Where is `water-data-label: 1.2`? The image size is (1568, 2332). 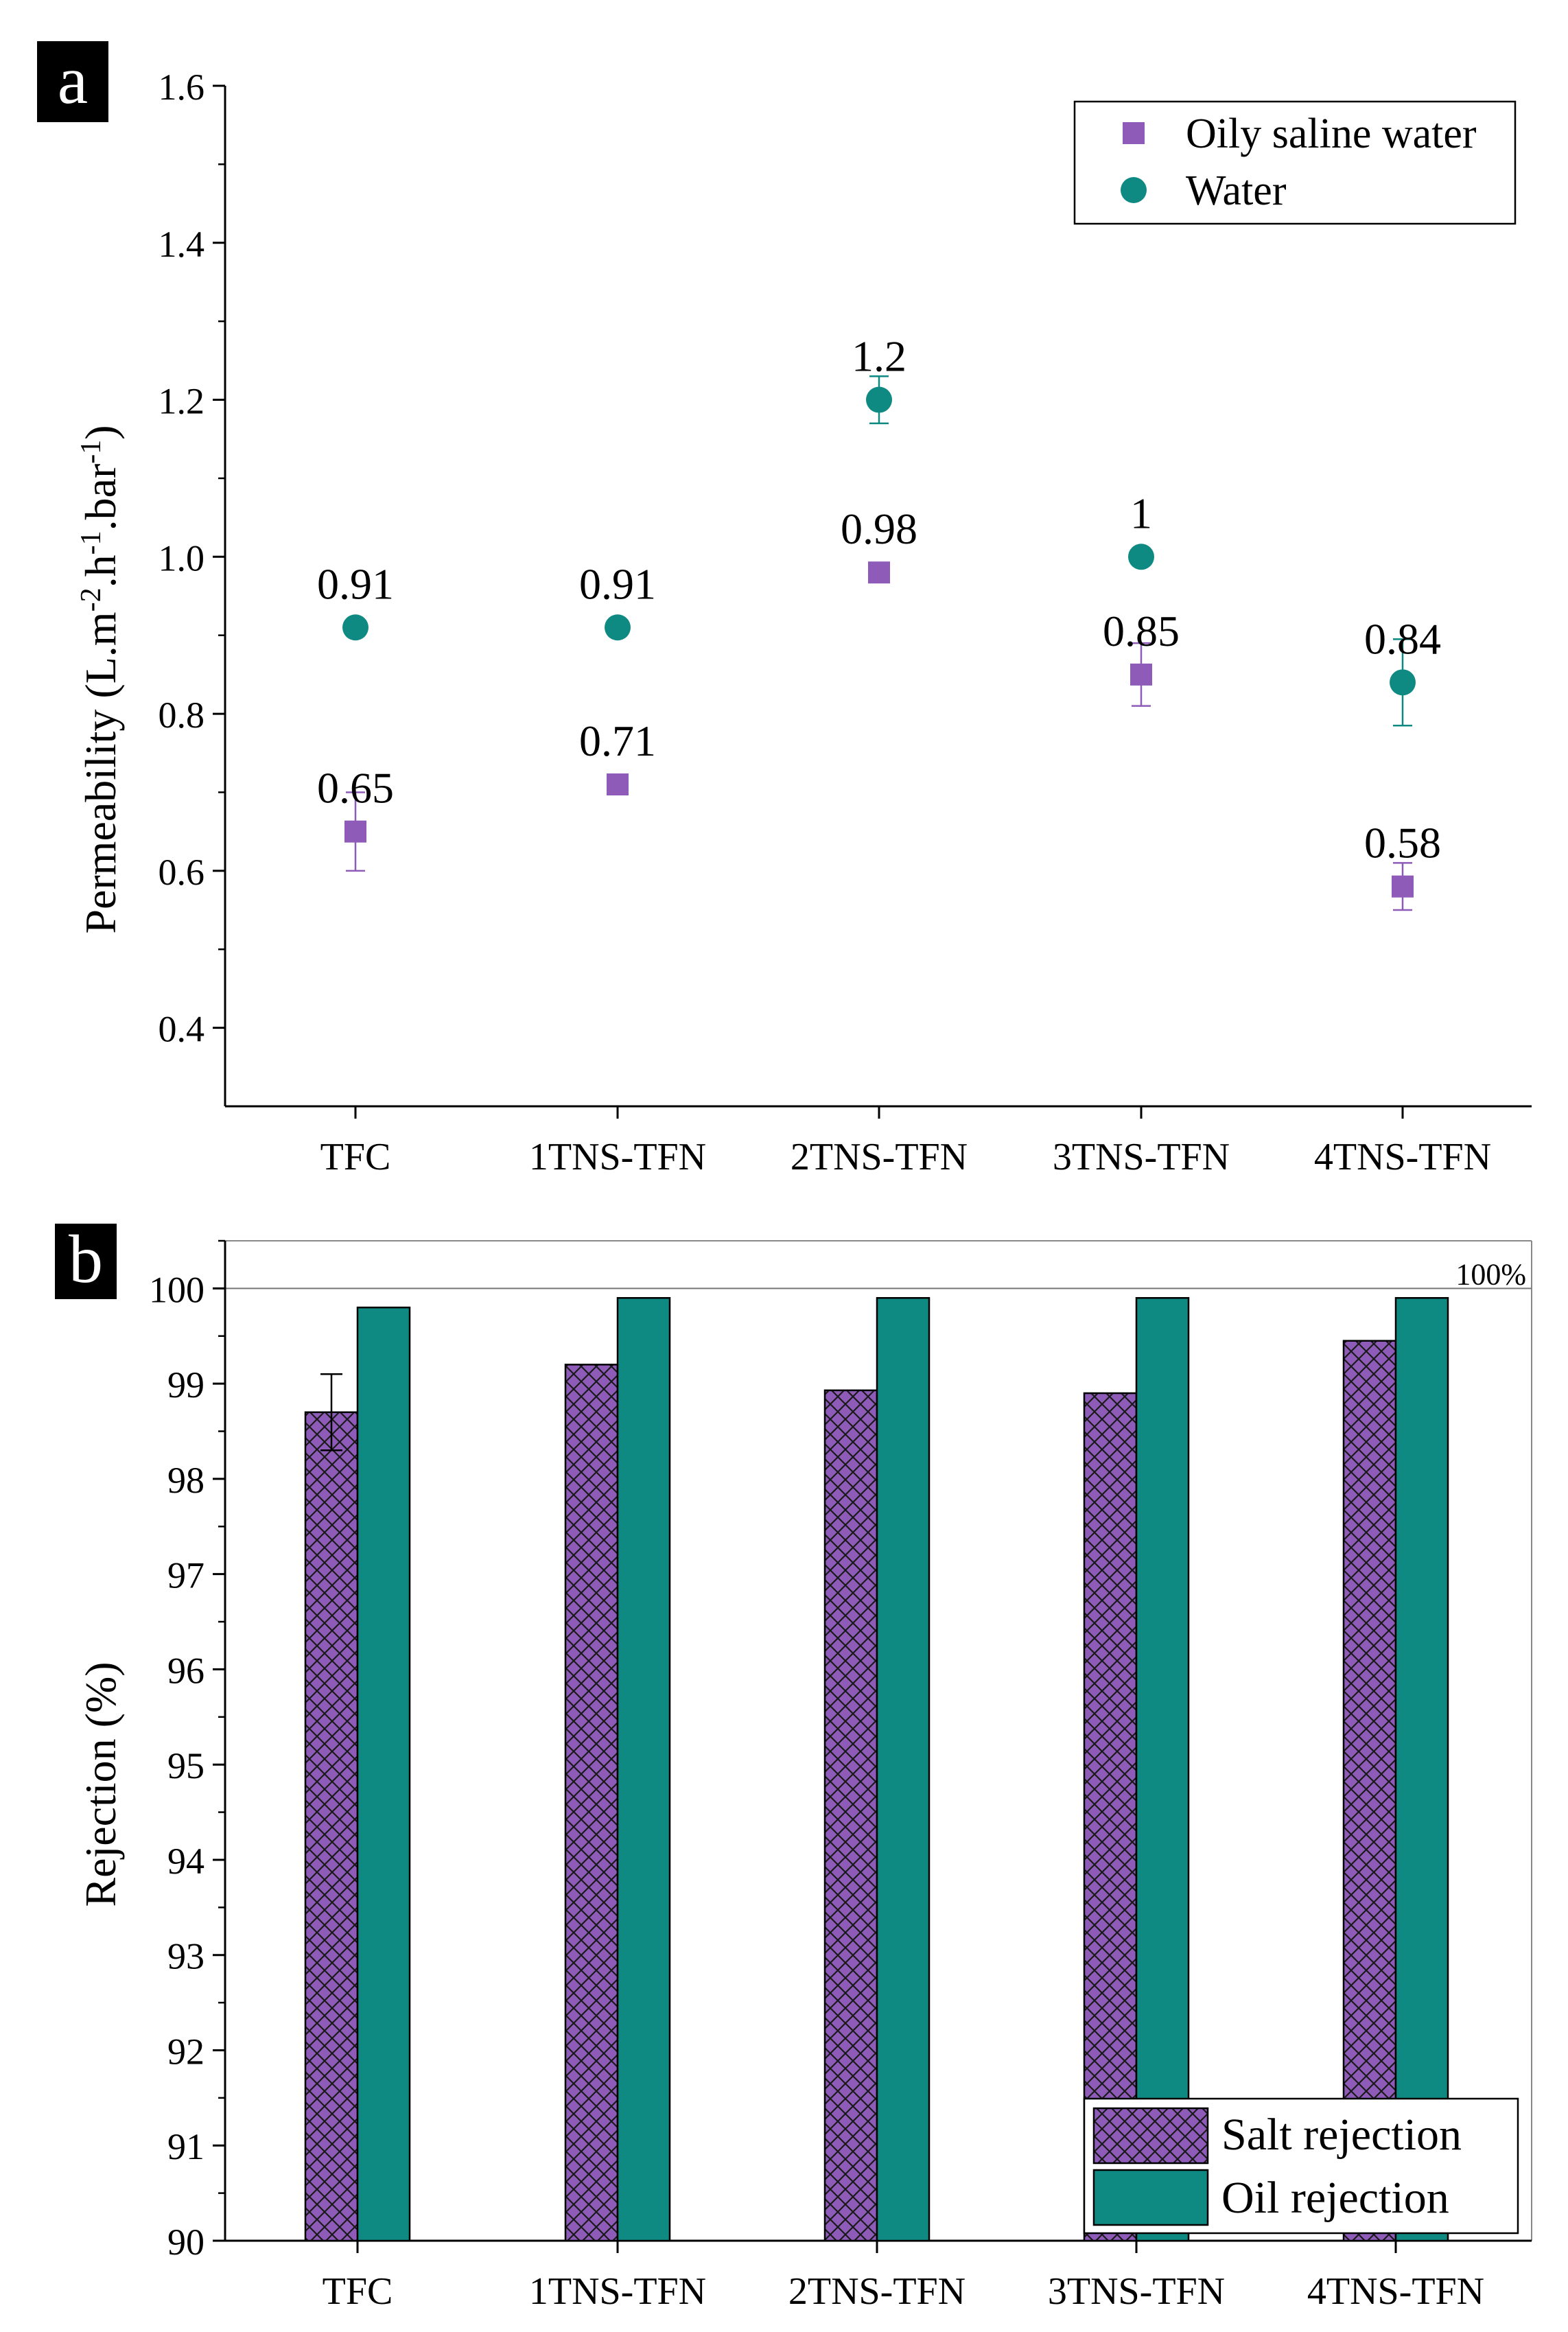
water-data-label: 1.2 is located at coordinates (879, 356).